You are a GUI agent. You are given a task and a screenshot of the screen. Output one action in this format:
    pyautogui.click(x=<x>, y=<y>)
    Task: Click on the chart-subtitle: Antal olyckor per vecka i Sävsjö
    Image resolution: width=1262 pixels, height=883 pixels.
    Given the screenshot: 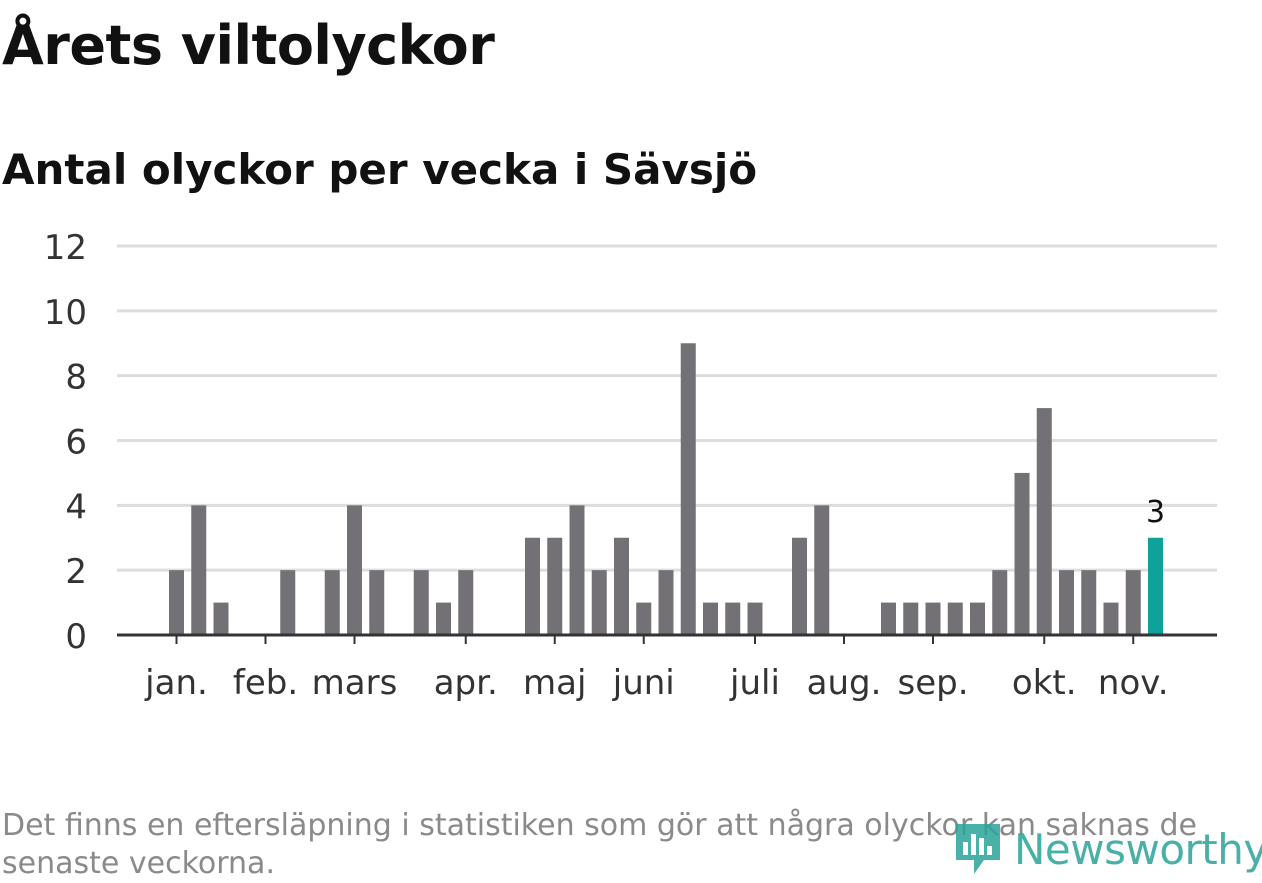 What is the action you would take?
    pyautogui.click(x=380, y=169)
    